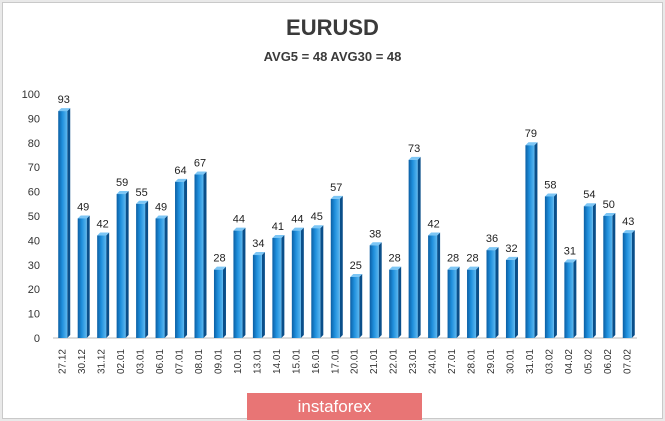  What do you see at coordinates (628, 222) in the screenshot?
I see `data-label: 43` at bounding box center [628, 222].